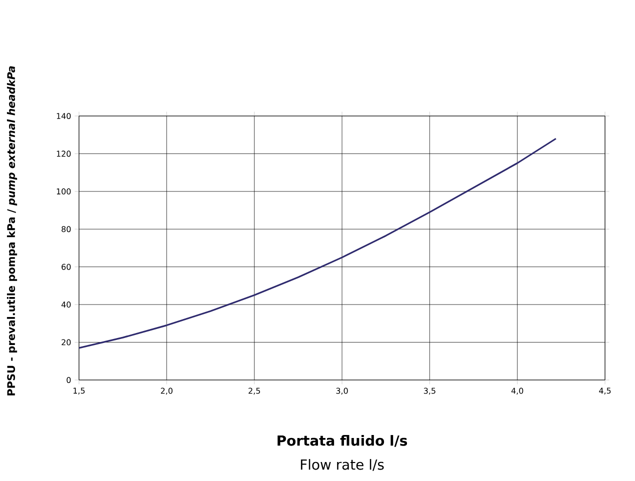 The height and width of the screenshot is (481, 635). What do you see at coordinates (342, 465) in the screenshot?
I see `text: Flow rate l/s` at bounding box center [342, 465].